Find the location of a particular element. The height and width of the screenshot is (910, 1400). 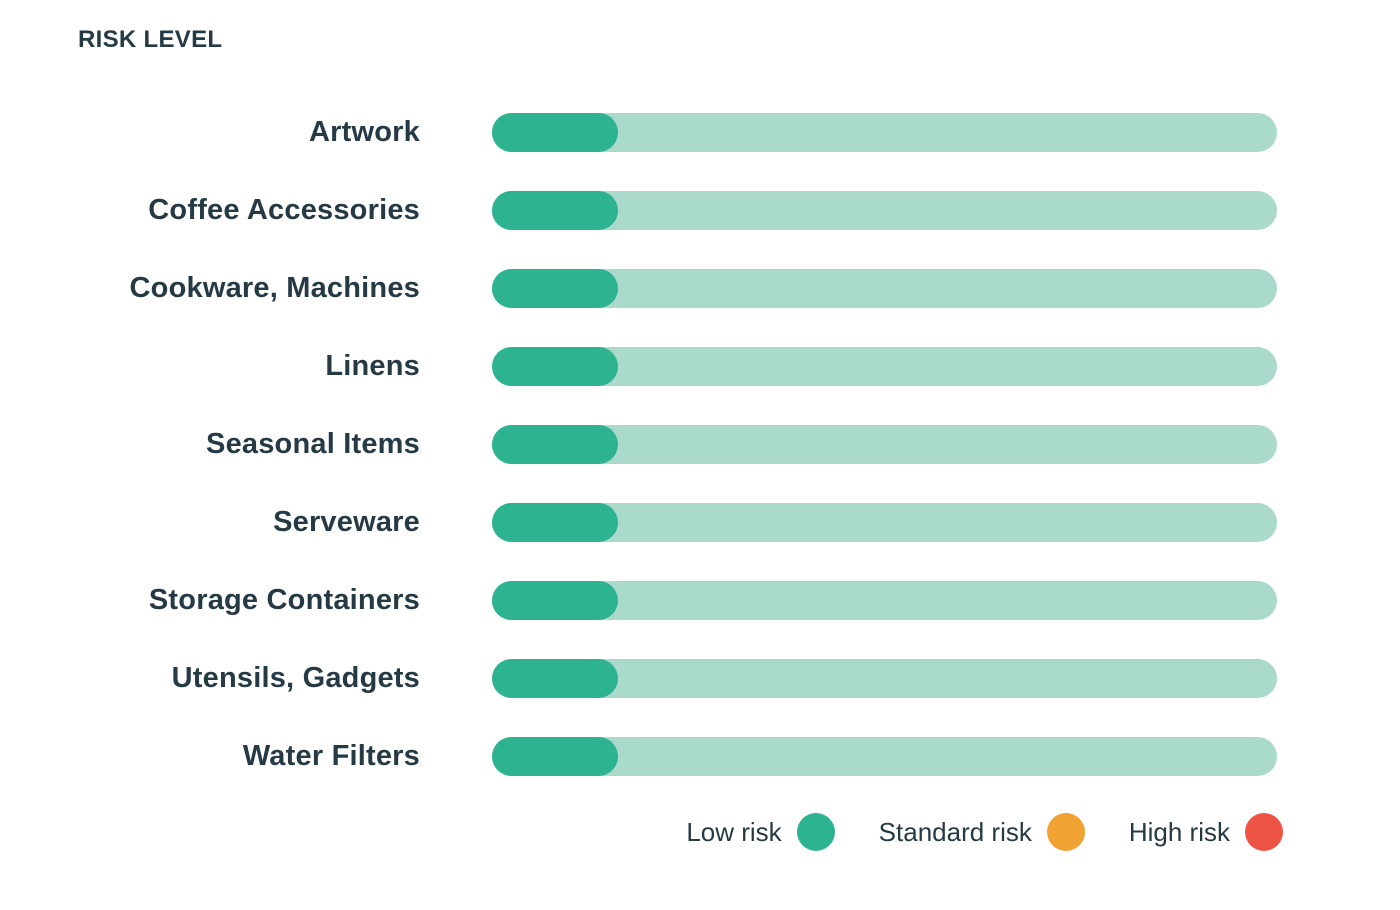

chart-row: Artwork is located at coordinates (700, 132).